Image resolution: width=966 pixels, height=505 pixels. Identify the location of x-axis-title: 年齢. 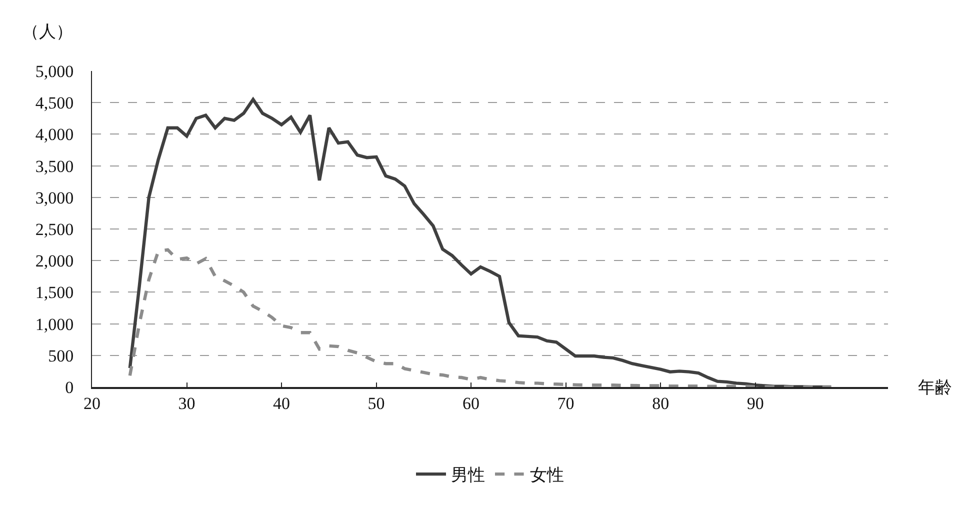
(935, 387).